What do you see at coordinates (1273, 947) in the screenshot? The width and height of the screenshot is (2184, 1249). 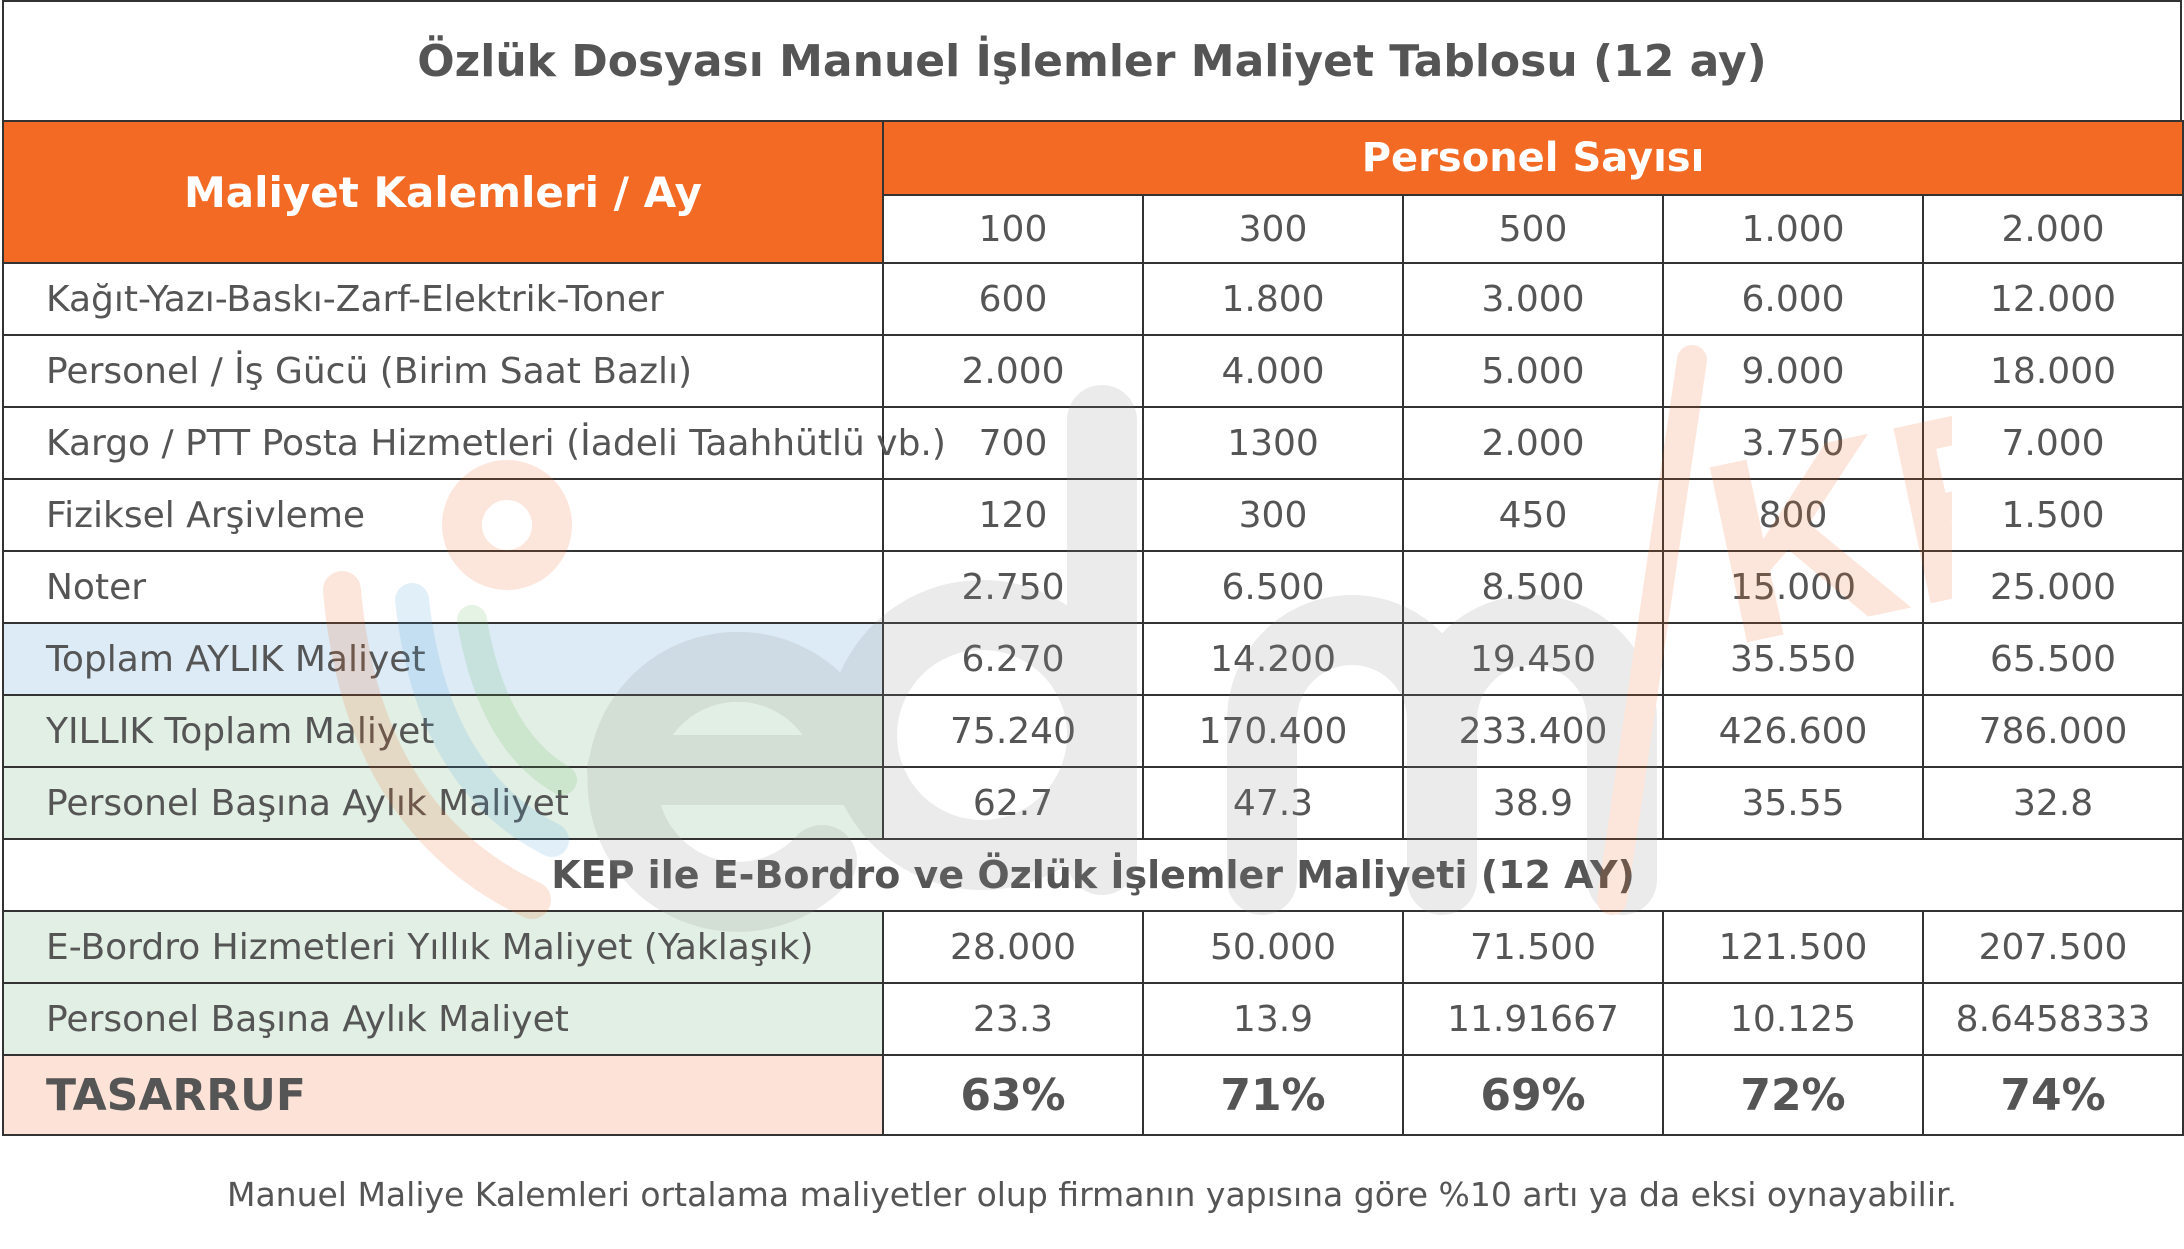 I see `value-cell: 50.000` at bounding box center [1273, 947].